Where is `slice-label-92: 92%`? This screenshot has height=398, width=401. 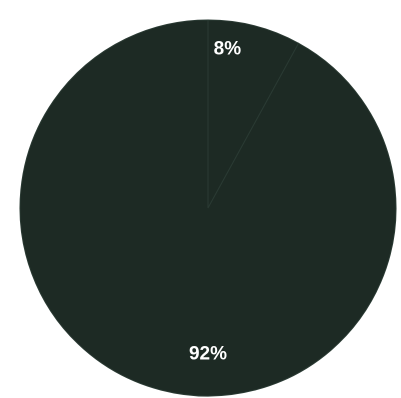
slice-label-92: 92% is located at coordinates (208, 354).